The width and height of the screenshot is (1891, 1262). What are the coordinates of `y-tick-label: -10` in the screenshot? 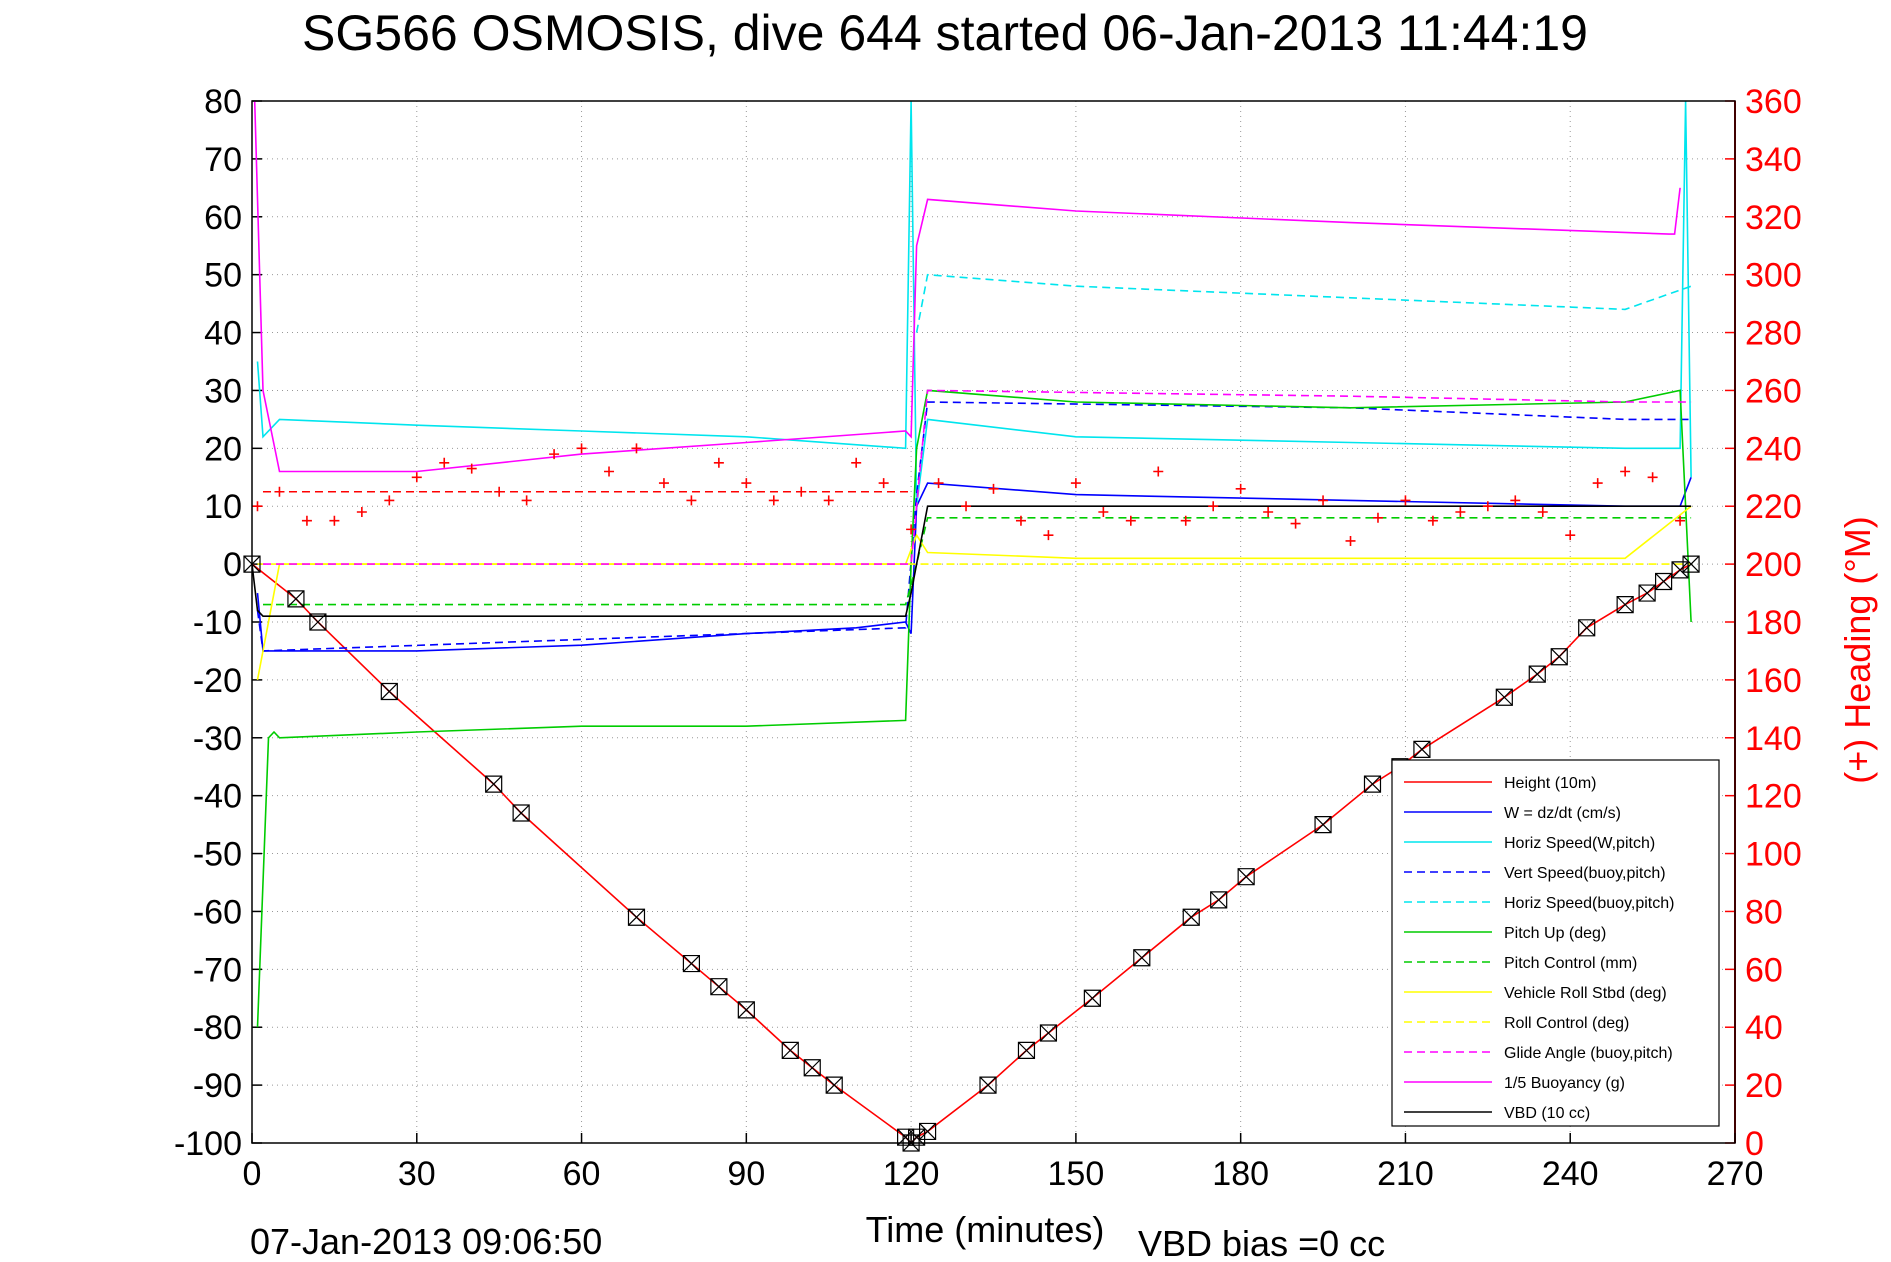 It's located at (217, 623).